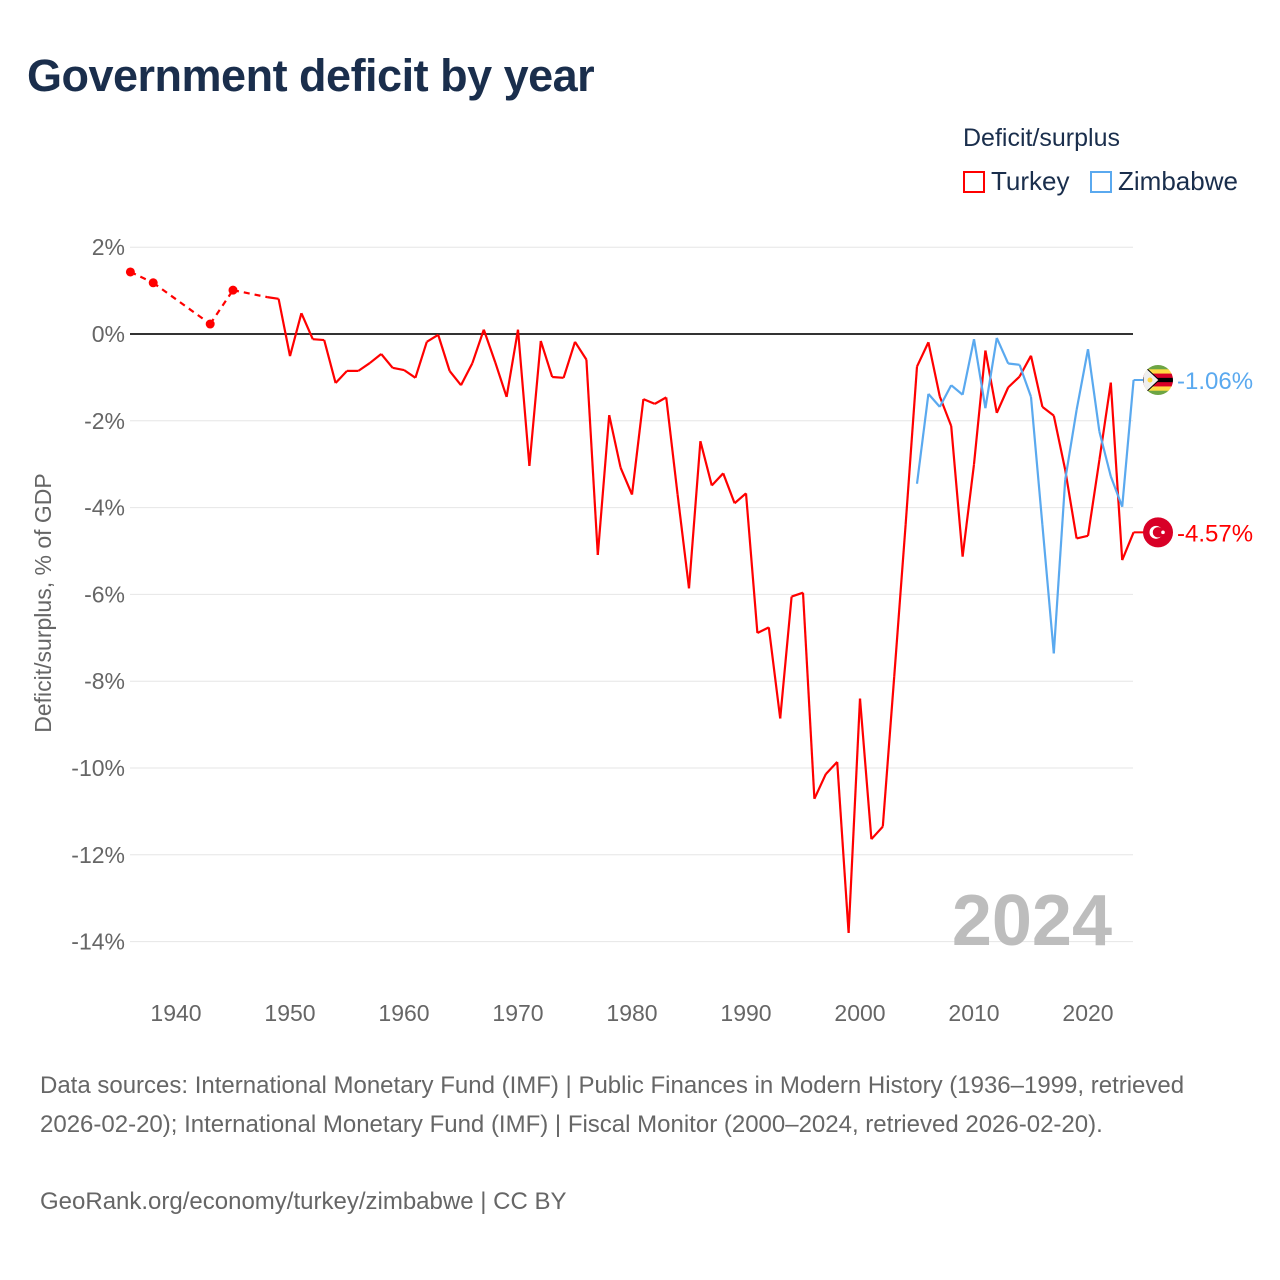 The height and width of the screenshot is (1280, 1280). I want to click on legend-title: Deficit/surplus, so click(1041, 138).